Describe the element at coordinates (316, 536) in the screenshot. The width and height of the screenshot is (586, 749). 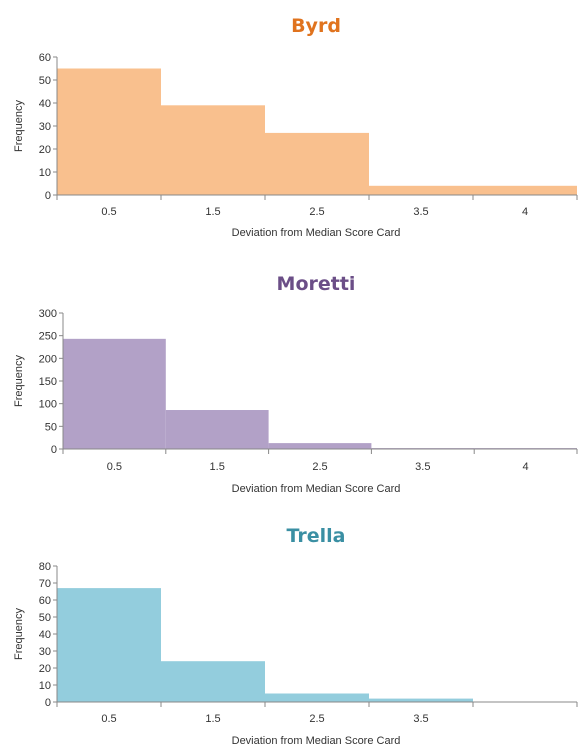
I see `chart-title: Trella` at that location.